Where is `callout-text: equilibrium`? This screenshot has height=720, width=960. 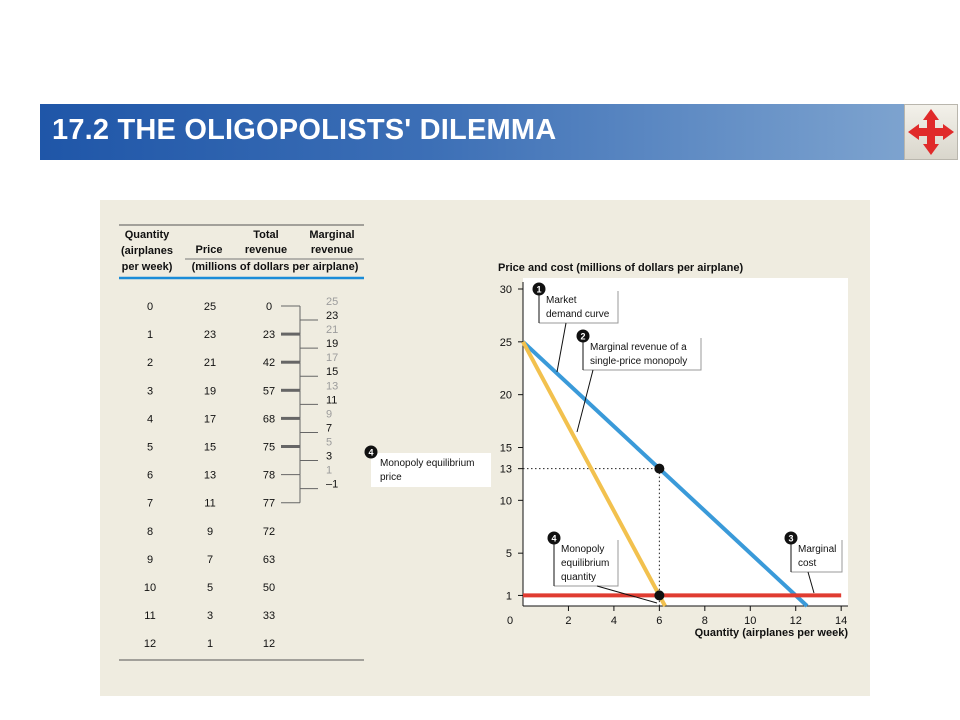 callout-text: equilibrium is located at coordinates (585, 563).